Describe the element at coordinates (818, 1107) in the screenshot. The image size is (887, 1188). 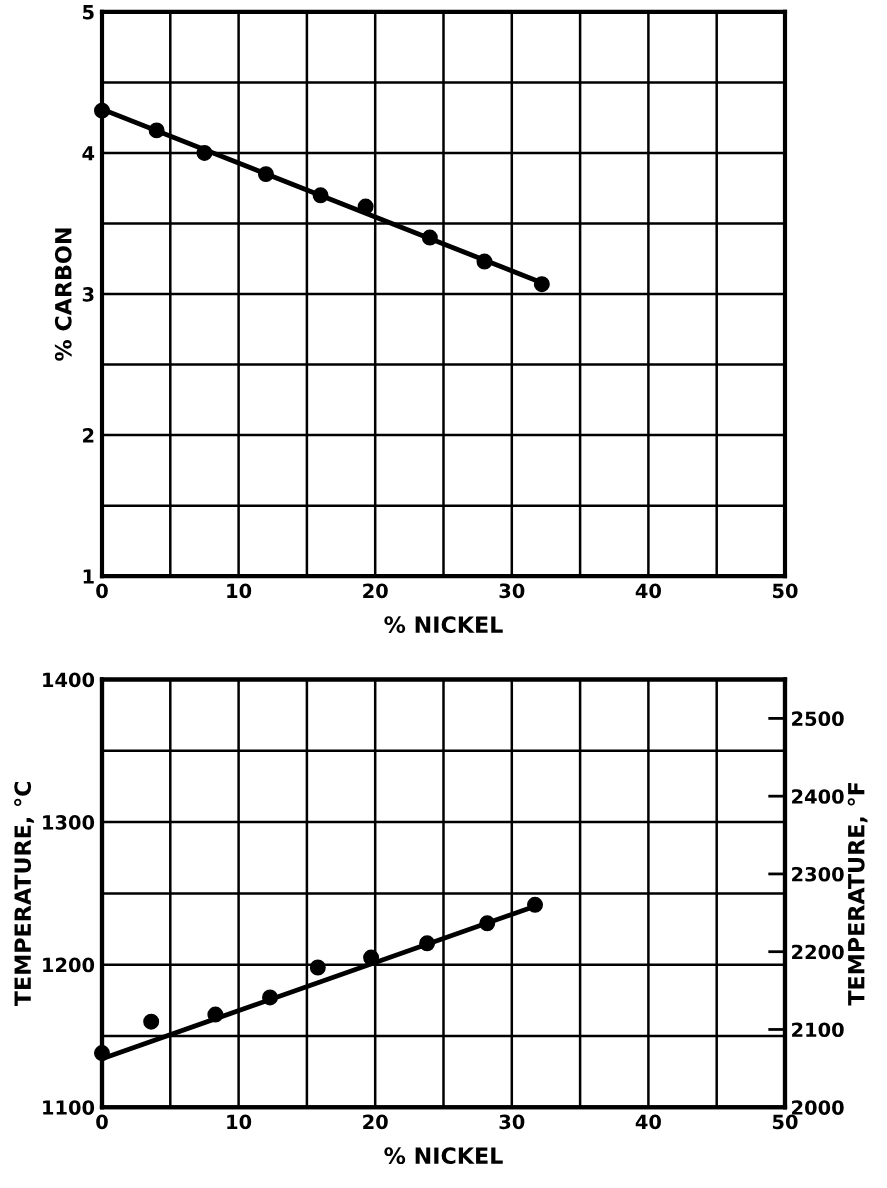
I see `y2-tick-label: 2000` at that location.